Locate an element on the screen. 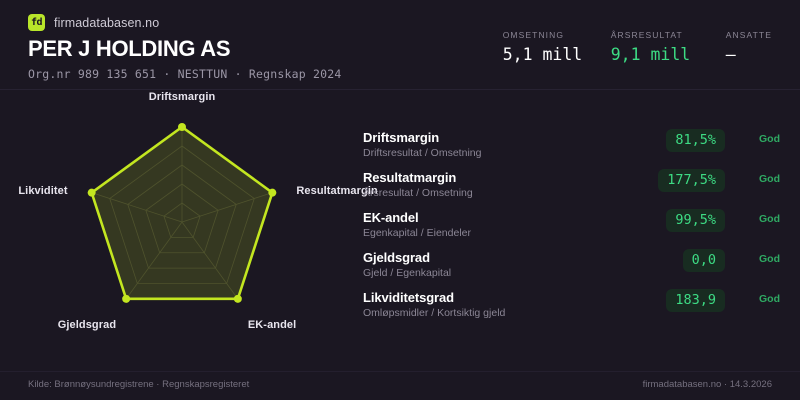  radar-data-points is located at coordinates (182, 213).